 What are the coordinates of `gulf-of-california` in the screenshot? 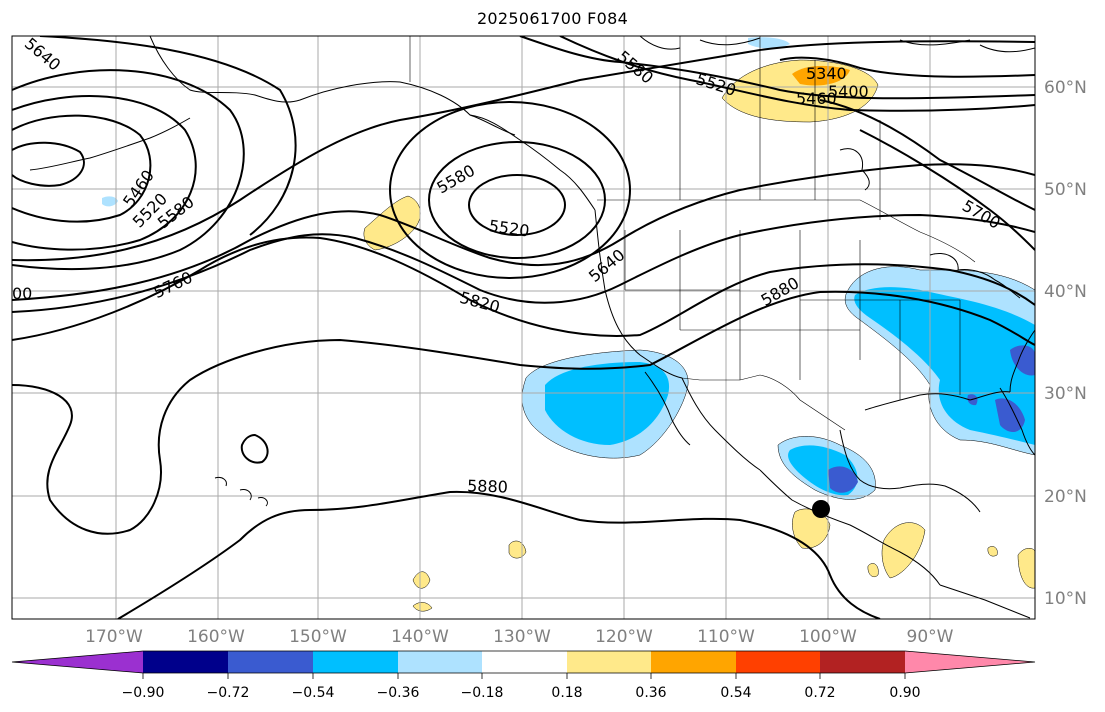 It's located at (721, 424).